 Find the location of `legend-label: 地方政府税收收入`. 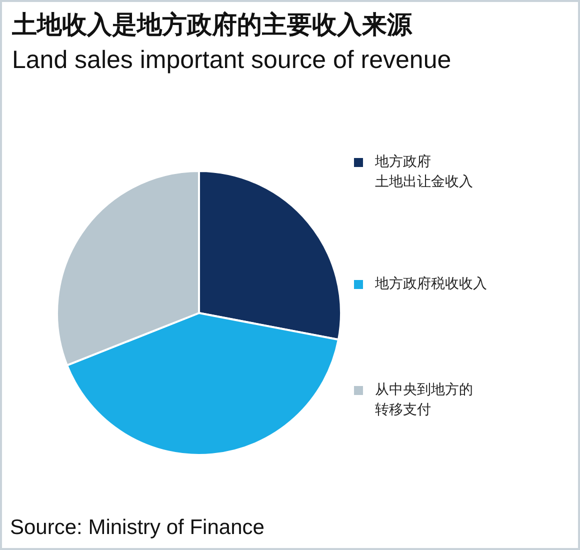

legend-label: 地方政府税收收入 is located at coordinates (431, 284).